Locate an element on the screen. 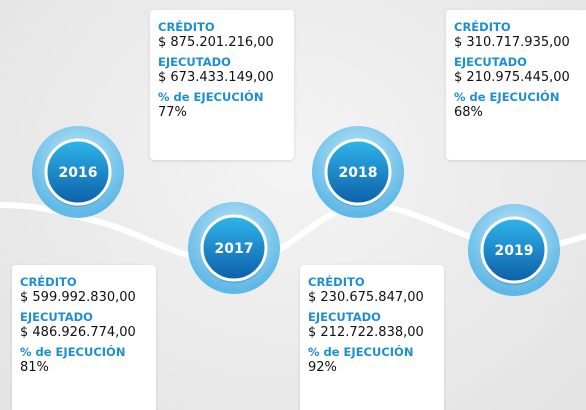  year-label: 2016 is located at coordinates (78, 173).